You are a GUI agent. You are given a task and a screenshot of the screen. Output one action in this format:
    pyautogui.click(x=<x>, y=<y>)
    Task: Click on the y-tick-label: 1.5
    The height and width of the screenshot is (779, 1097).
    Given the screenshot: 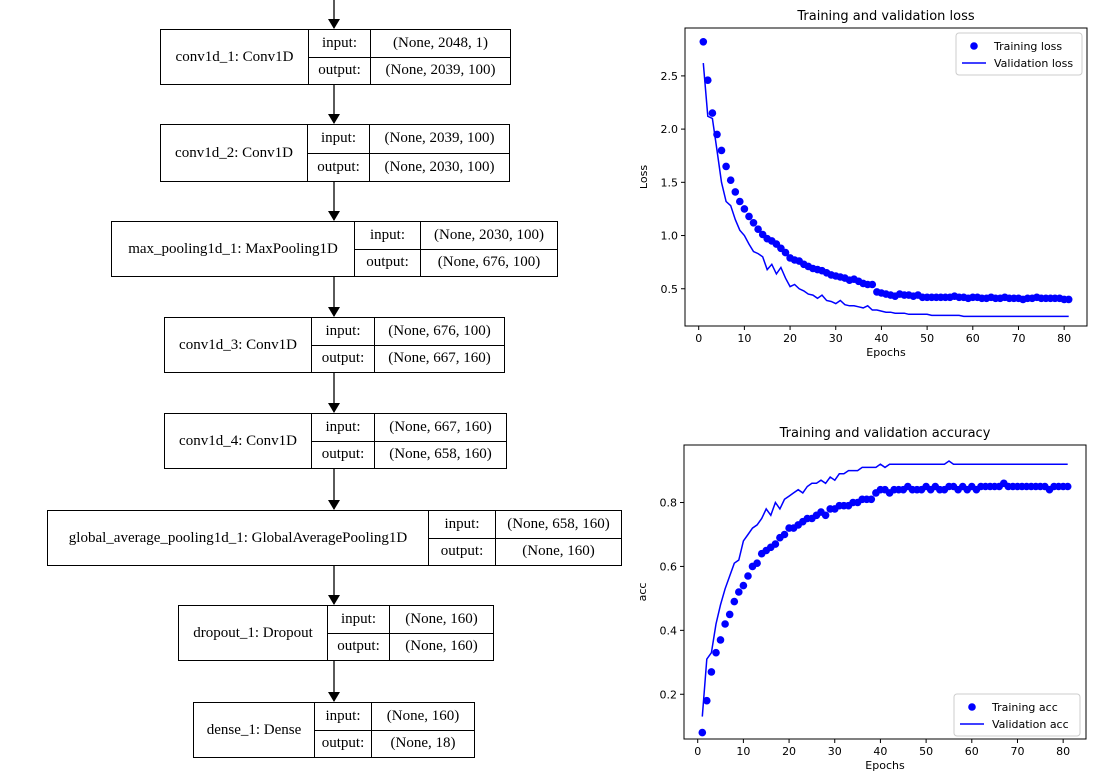 What is the action you would take?
    pyautogui.click(x=670, y=182)
    